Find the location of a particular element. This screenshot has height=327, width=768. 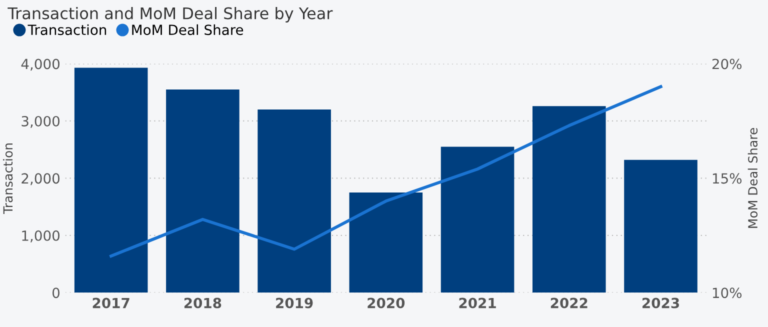

y2-tick-label: 15% is located at coordinates (727, 178).